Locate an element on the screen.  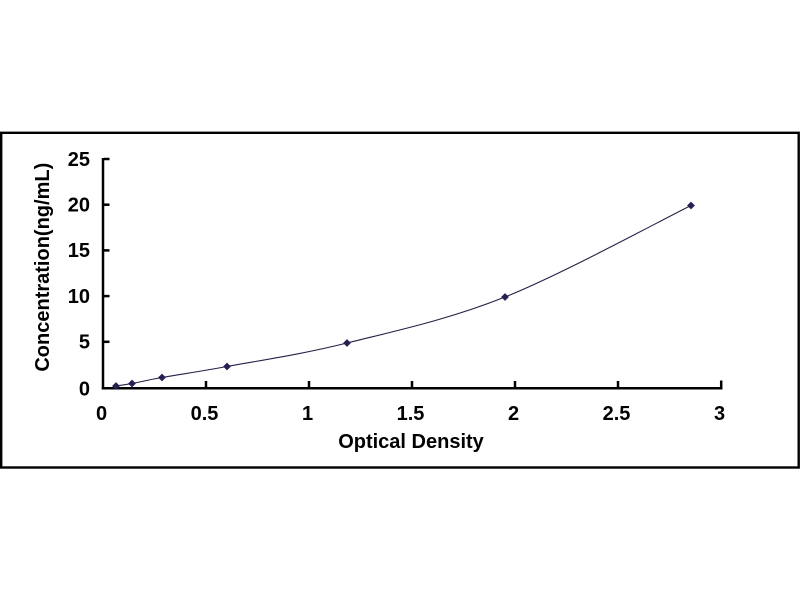
svg-text: Concentration(ng/mL) is located at coordinates (43, 267).